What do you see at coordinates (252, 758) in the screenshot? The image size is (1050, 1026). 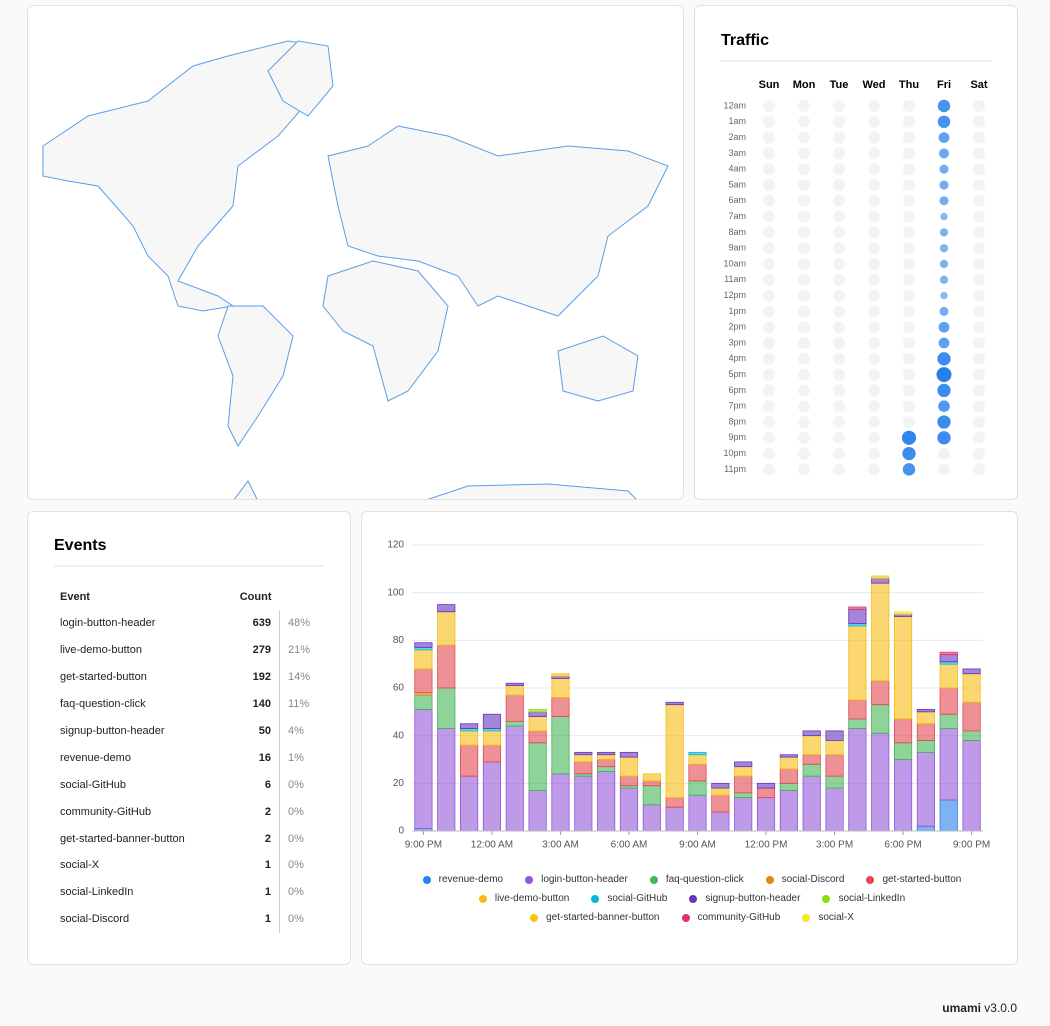 I see `event-count: 16` at bounding box center [252, 758].